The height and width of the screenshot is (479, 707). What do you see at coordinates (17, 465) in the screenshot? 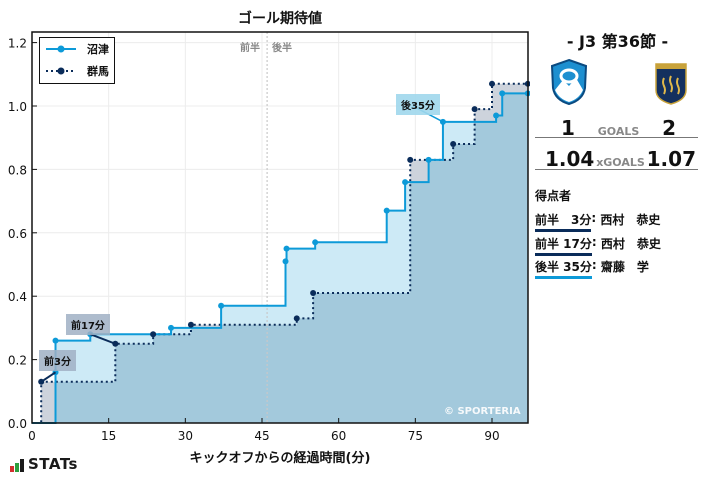
I see `bar-chart-icon` at bounding box center [17, 465].